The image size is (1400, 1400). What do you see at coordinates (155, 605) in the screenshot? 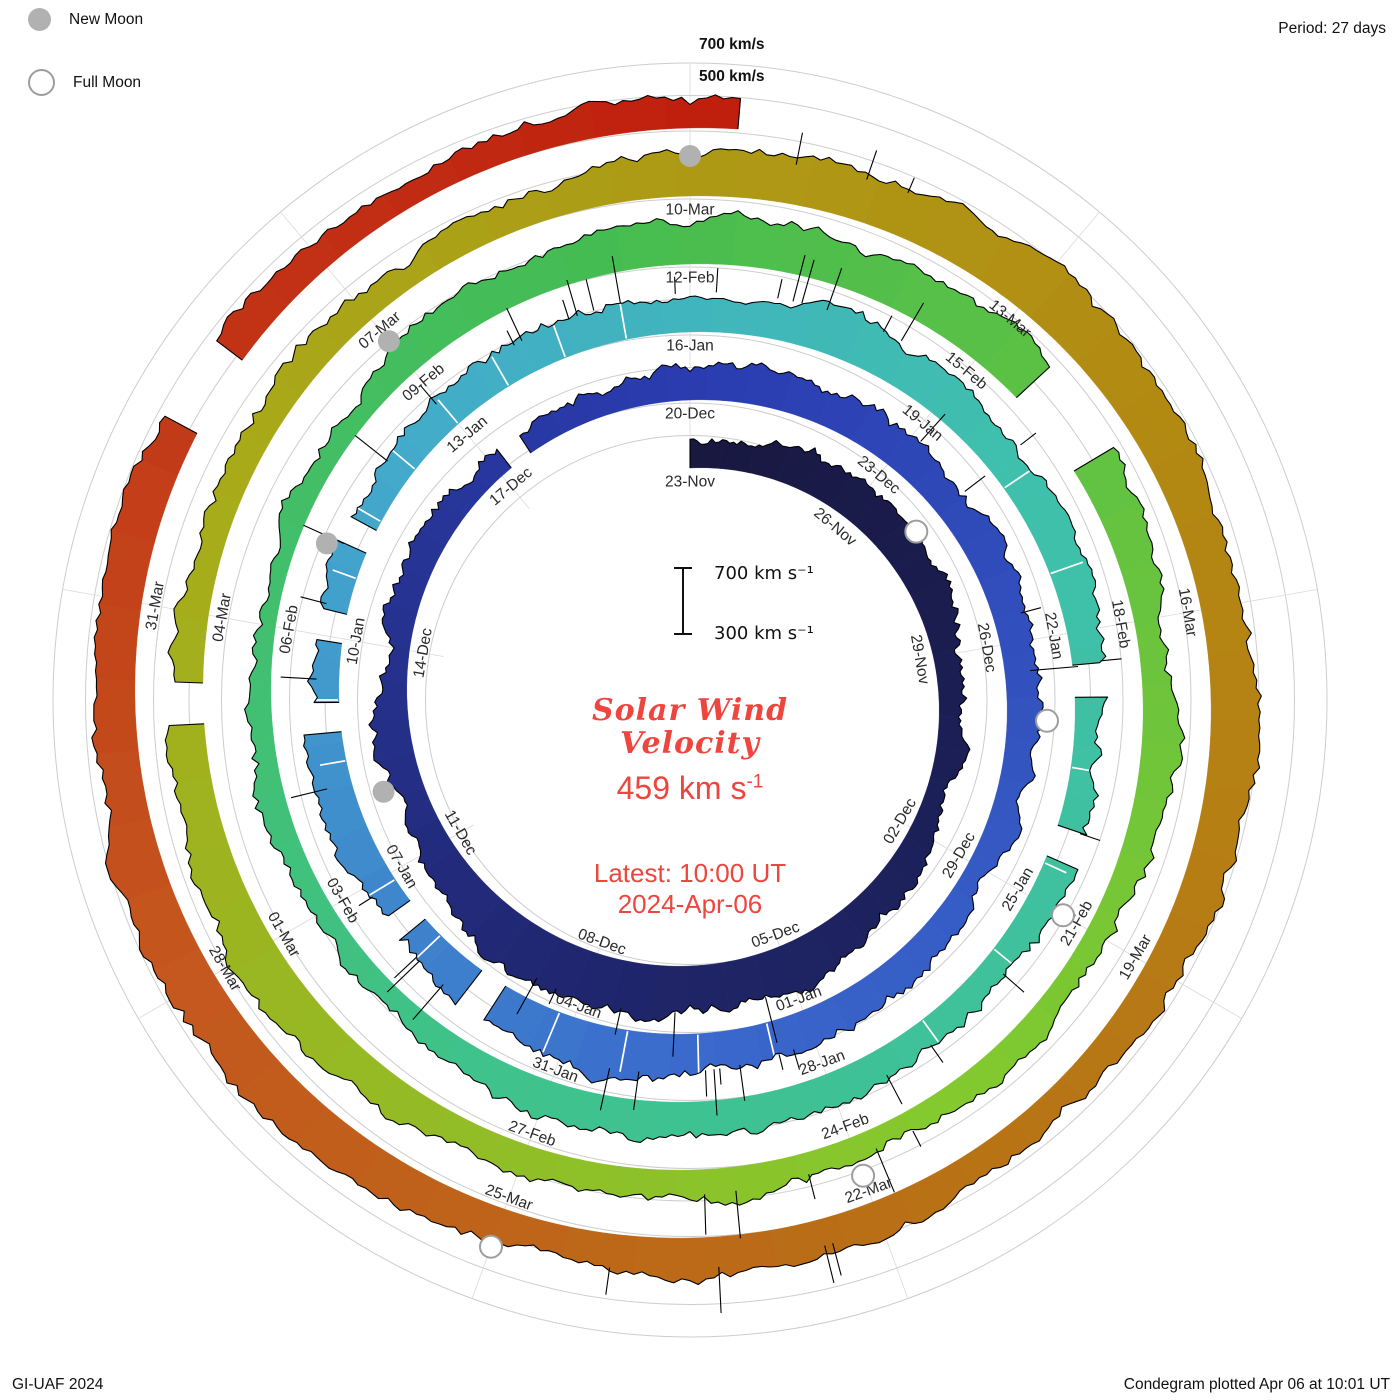
I see `date-label: 31-Mar` at bounding box center [155, 605].